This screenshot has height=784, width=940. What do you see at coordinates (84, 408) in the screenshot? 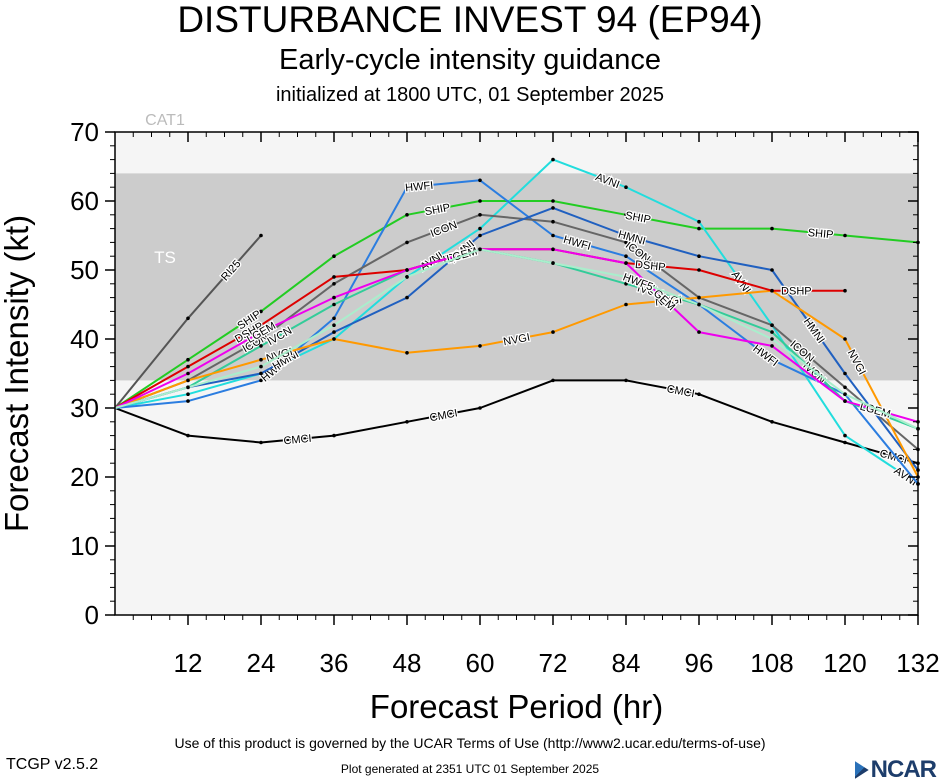
I see `y-tick-label: 30` at bounding box center [84, 408].